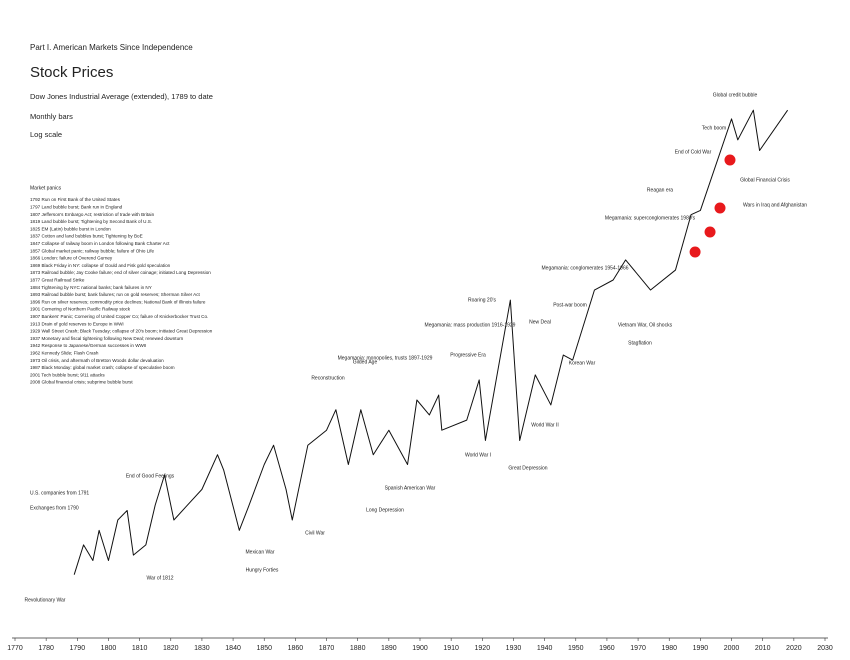 This screenshot has width=850, height=660. What do you see at coordinates (478, 455) in the screenshot?
I see `annotation: World War I` at bounding box center [478, 455].